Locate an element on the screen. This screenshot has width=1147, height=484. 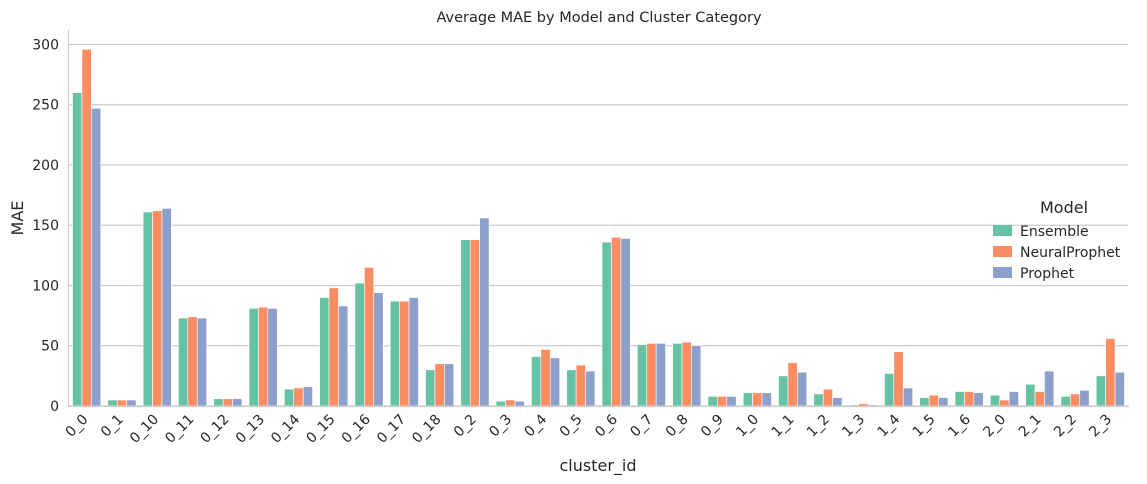
x-tick-label: 0_12 is located at coordinates (215, 429).